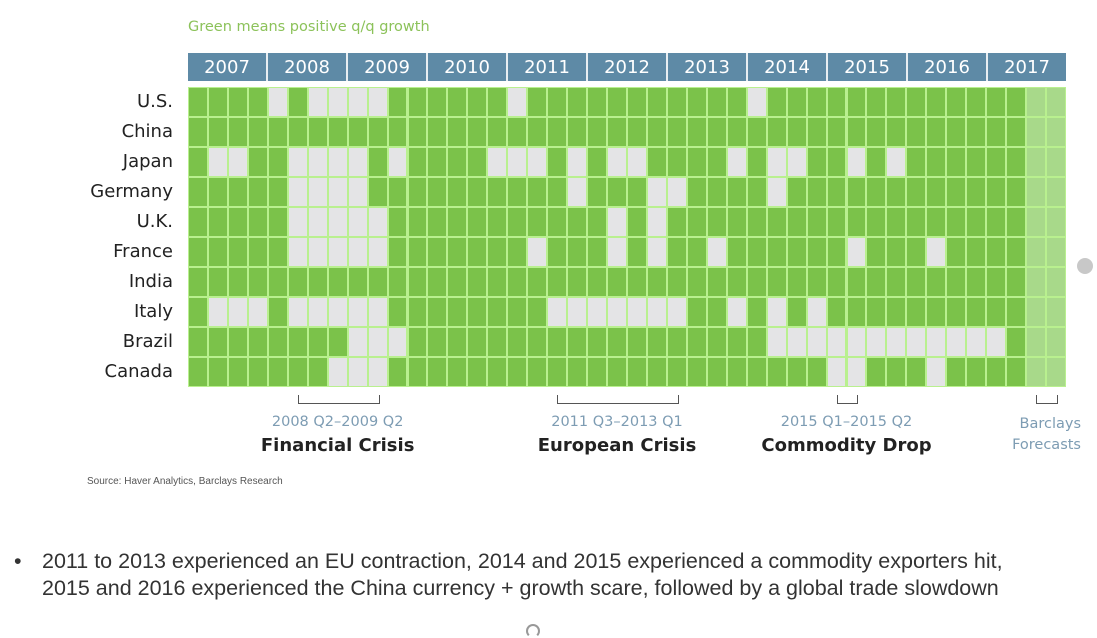 The width and height of the screenshot is (1097, 638). Describe the element at coordinates (147, 131) in the screenshot. I see `row-label: China` at that location.